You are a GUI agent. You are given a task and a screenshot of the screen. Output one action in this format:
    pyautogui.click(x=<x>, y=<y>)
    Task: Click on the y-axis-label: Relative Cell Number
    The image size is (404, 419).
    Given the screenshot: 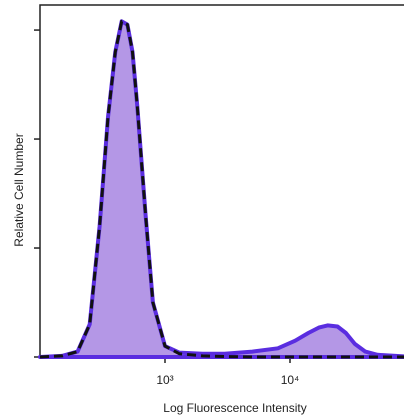 What is the action you would take?
    pyautogui.click(x=19, y=189)
    